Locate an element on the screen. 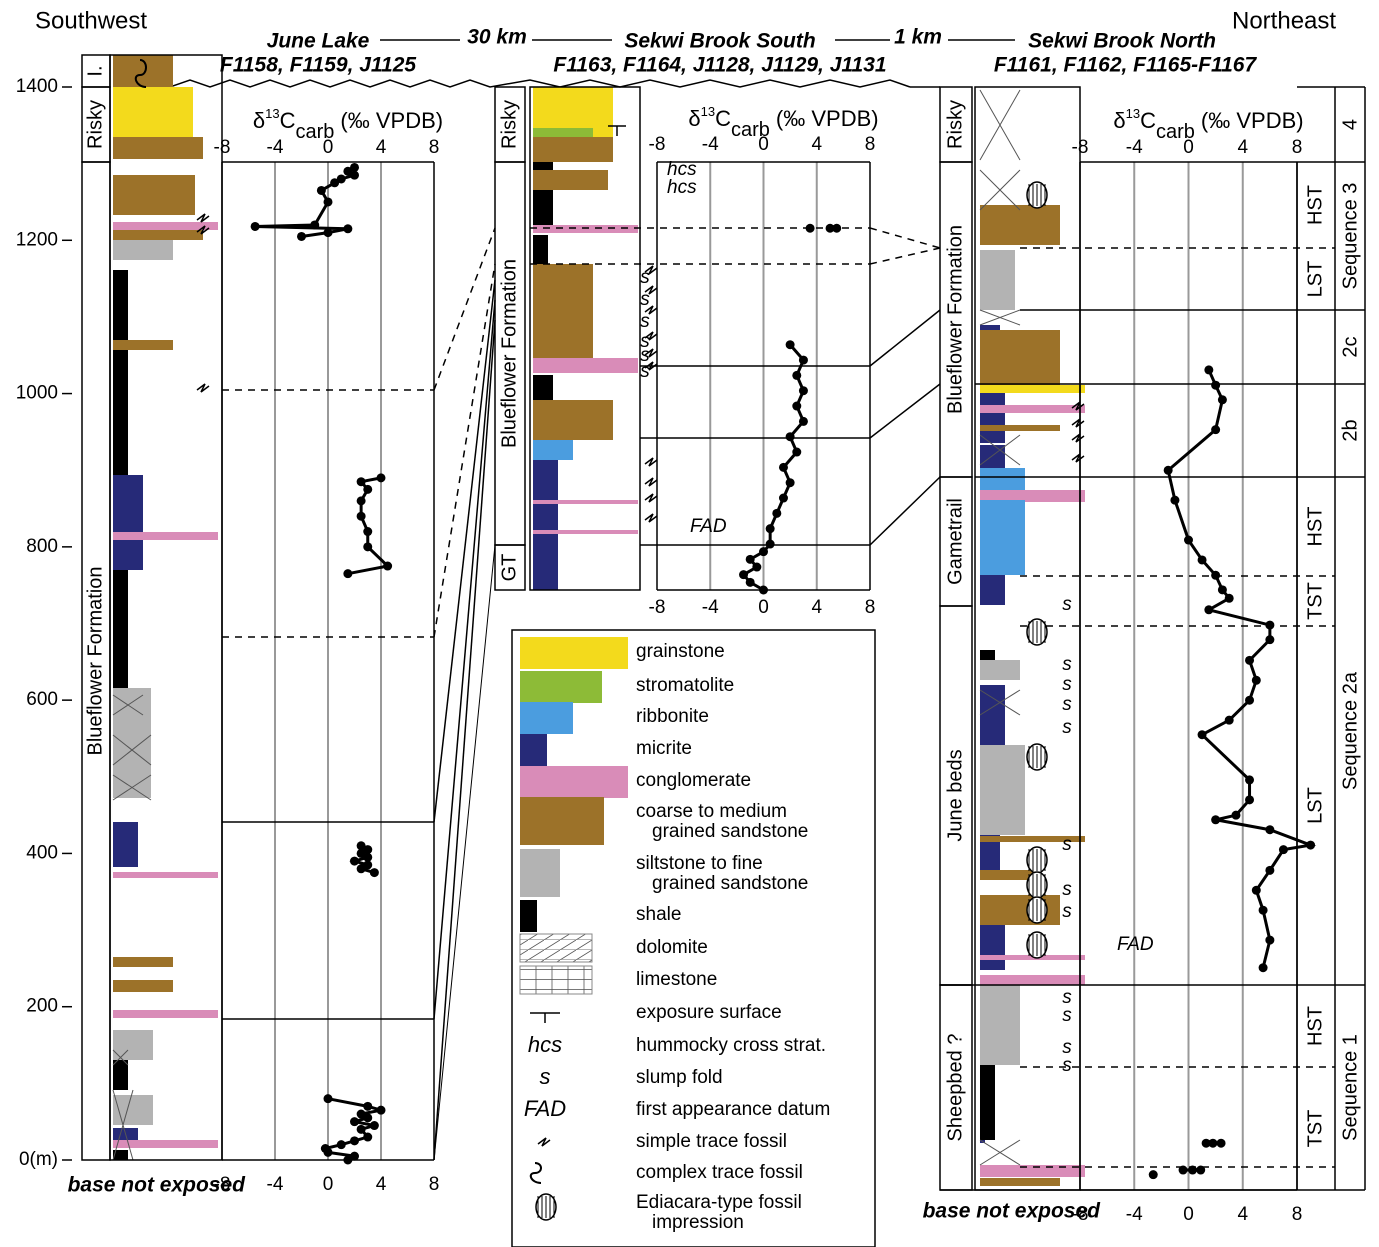 This screenshot has width=1379, height=1247. formation-label: Risky is located at coordinates (95, 124).